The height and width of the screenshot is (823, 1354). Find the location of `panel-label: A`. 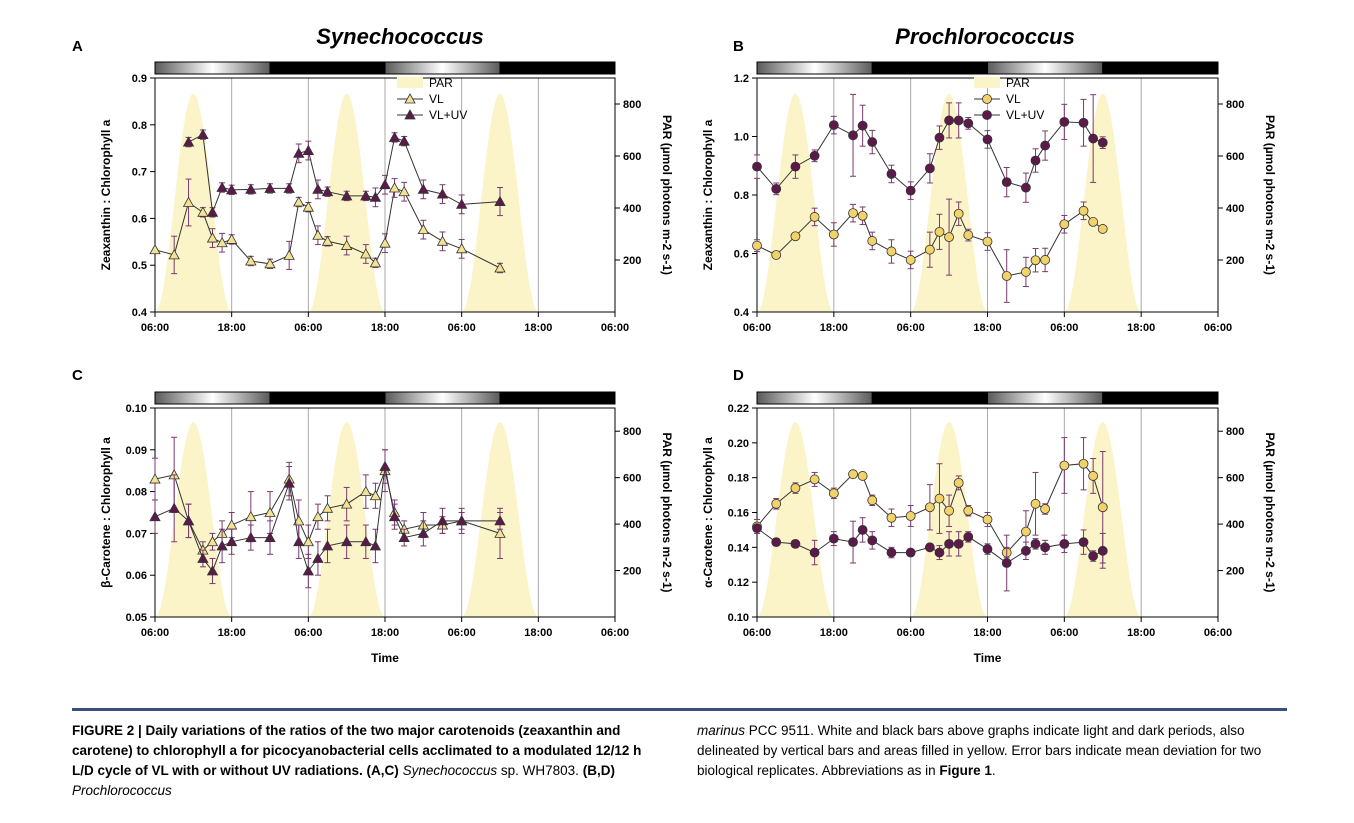

panel-label: A is located at coordinates (77, 46).